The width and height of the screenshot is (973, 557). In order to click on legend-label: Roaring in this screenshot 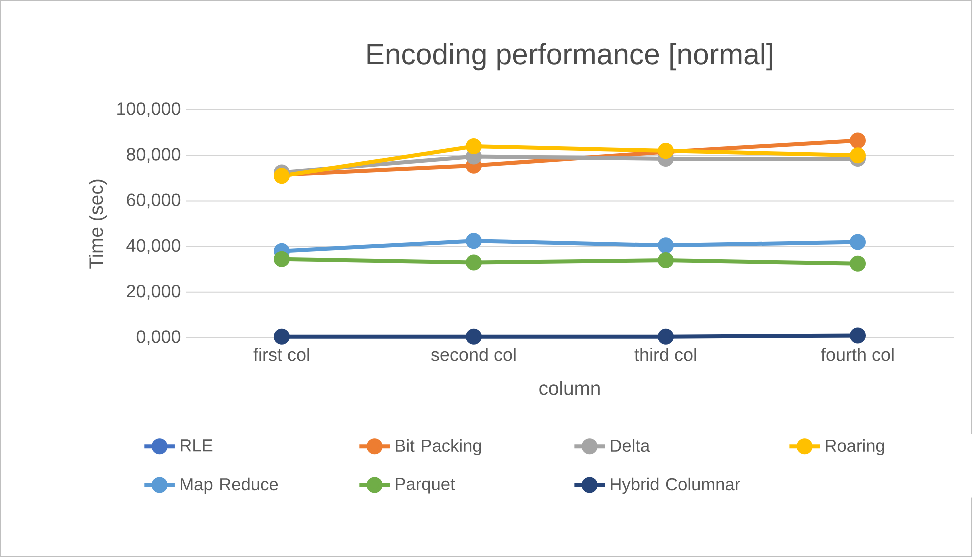, I will do `click(855, 447)`.